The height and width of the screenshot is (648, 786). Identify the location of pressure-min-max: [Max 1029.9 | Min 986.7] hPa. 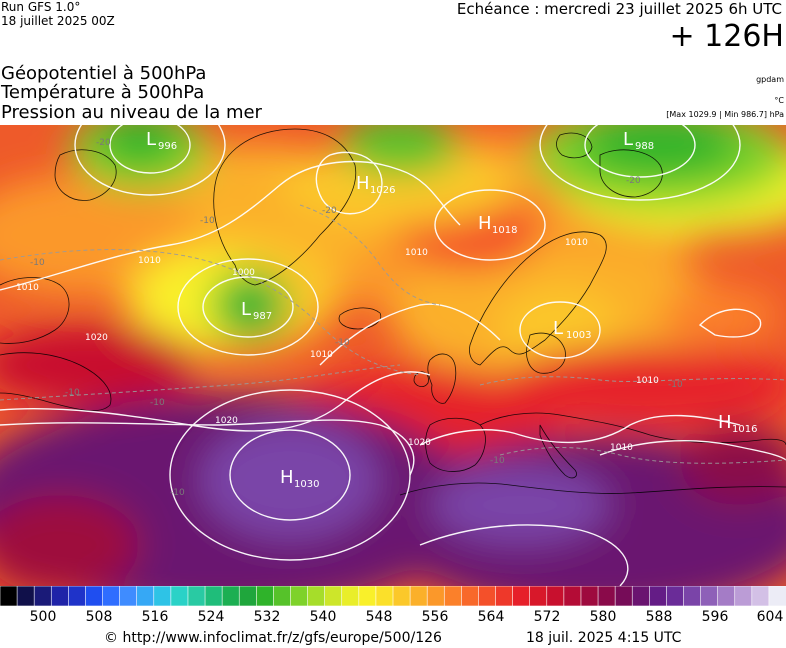
(725, 114).